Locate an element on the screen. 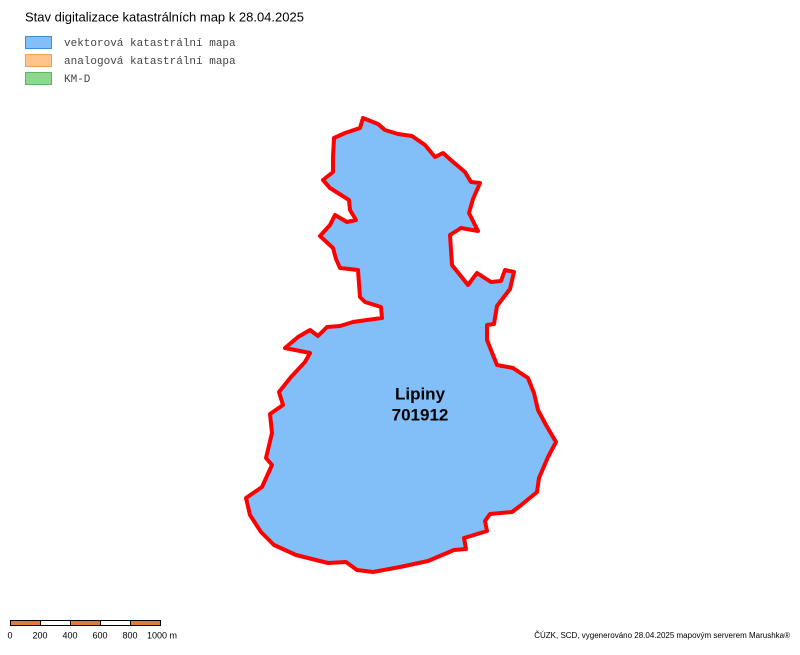 This screenshot has width=800, height=655. scale-label: 600 is located at coordinates (99, 635).